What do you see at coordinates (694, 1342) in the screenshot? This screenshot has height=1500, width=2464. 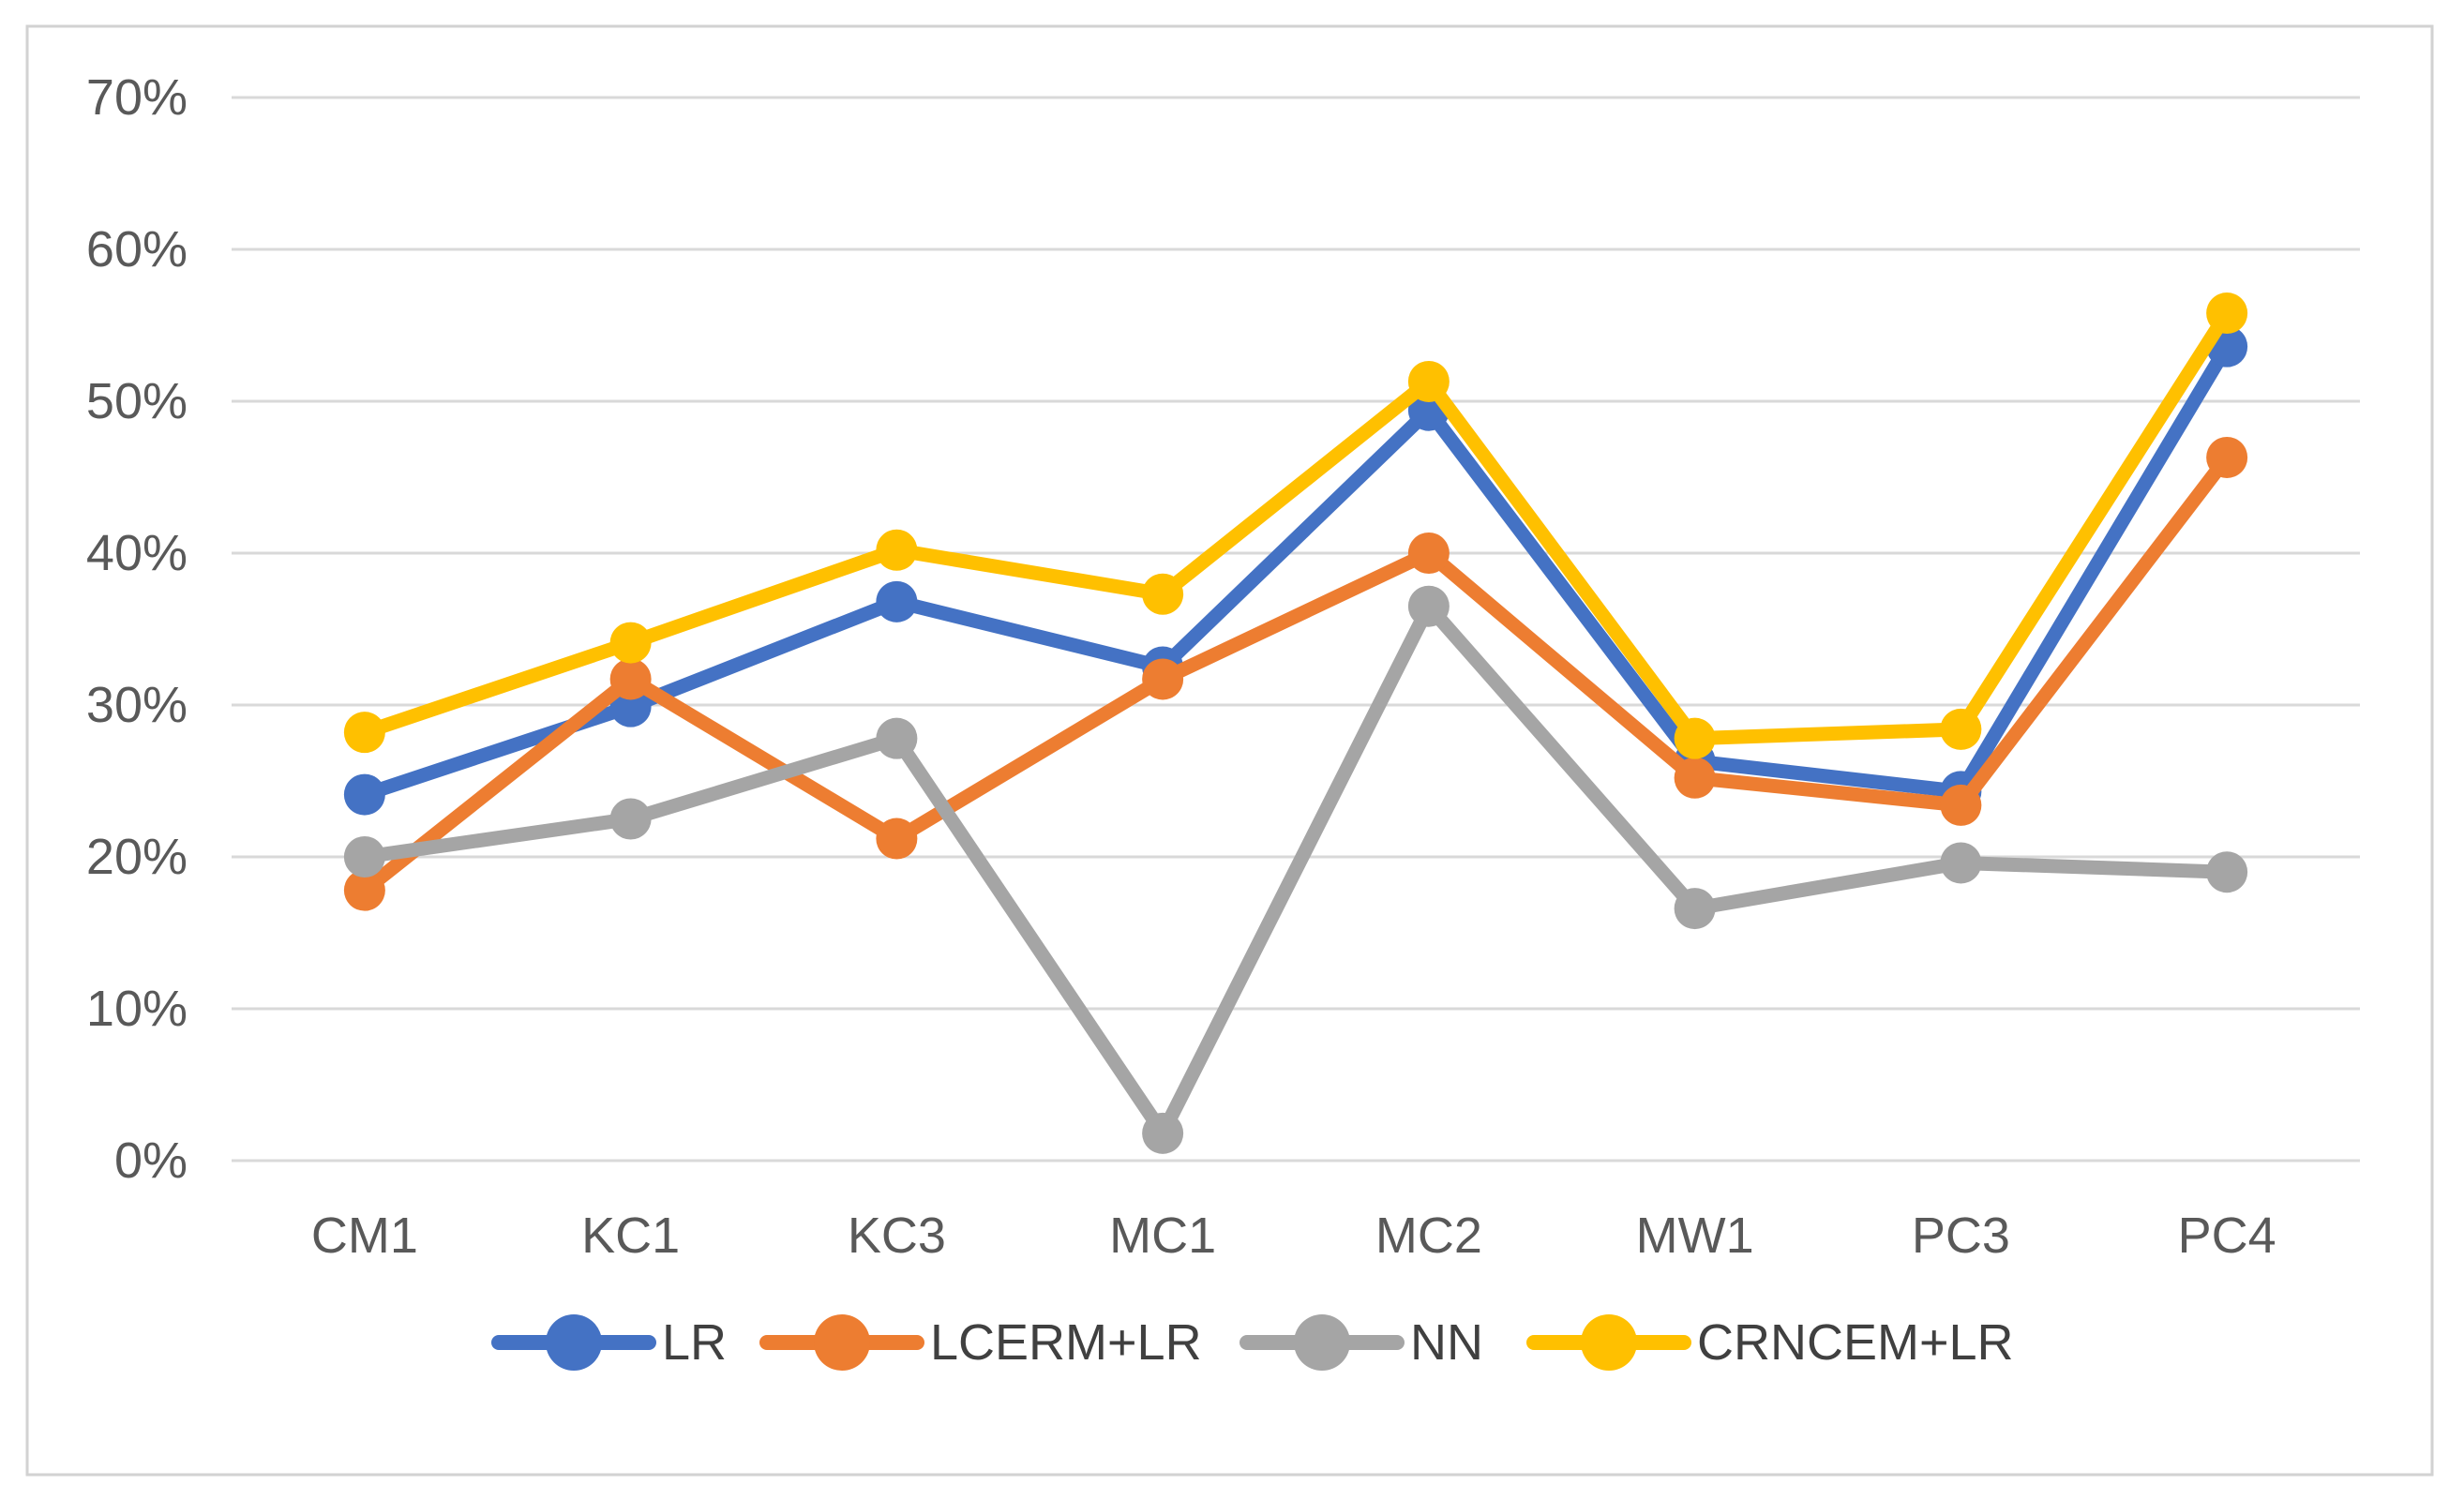 I see `legend-label-LR: LR` at bounding box center [694, 1342].